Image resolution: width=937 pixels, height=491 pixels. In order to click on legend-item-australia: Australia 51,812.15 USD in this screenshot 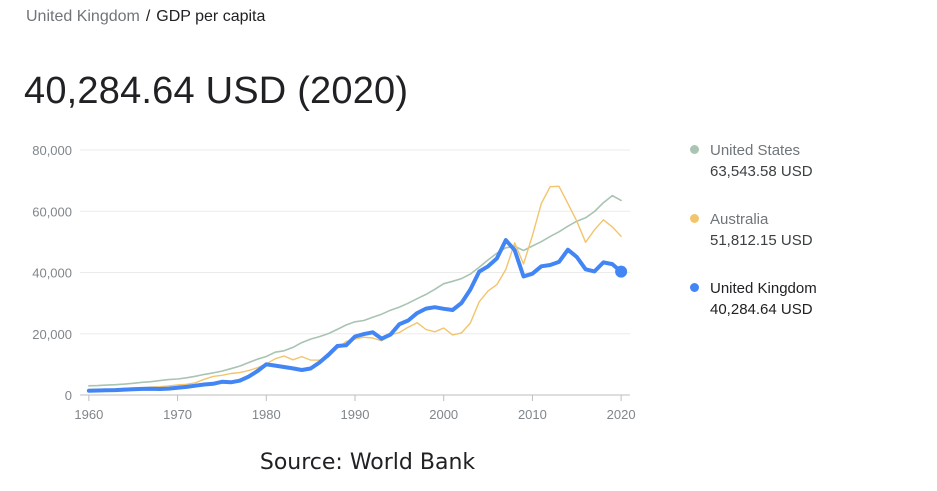, I will do `click(805, 230)`.